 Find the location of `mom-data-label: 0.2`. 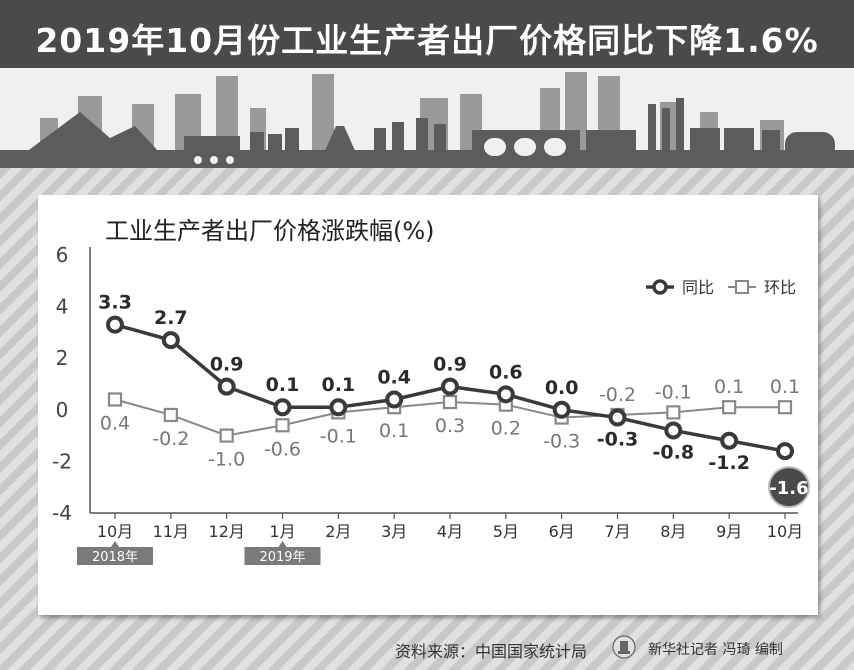

mom-data-label: 0.2 is located at coordinates (506, 429).